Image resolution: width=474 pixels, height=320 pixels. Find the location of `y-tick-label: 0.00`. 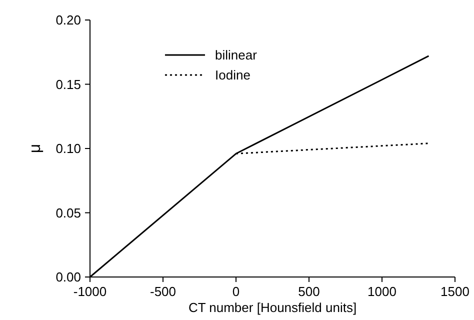

y-tick-label: 0.00 is located at coordinates (68, 277).